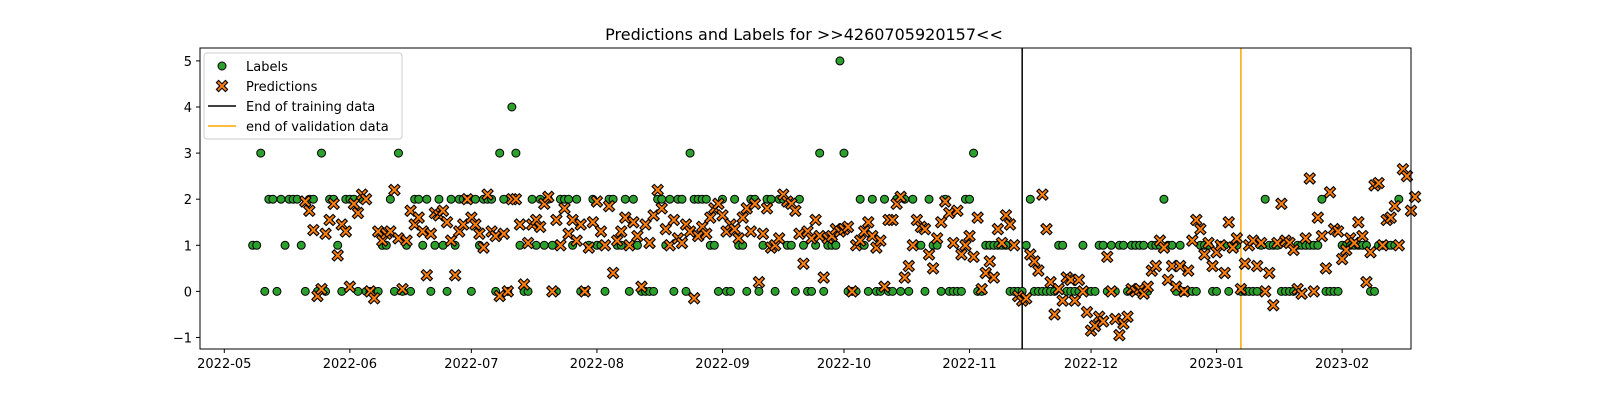  I want to click on legend-label: end of validation data, so click(317, 127).